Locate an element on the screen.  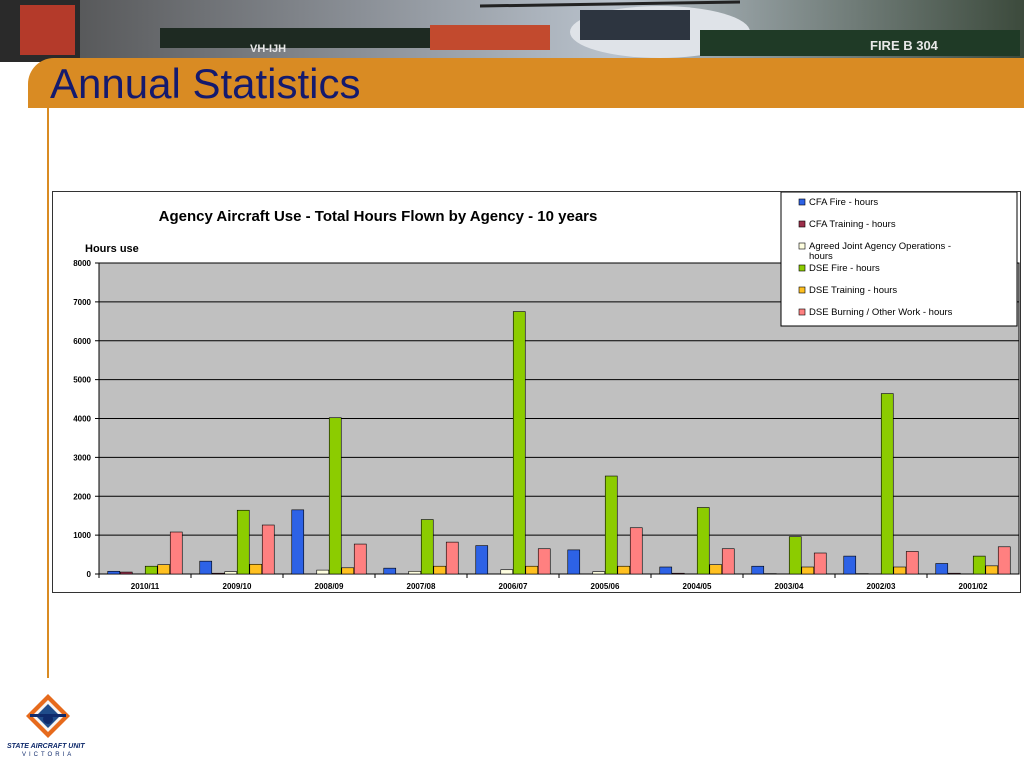
x-tick-label: 2010/11 is located at coordinates (145, 586).